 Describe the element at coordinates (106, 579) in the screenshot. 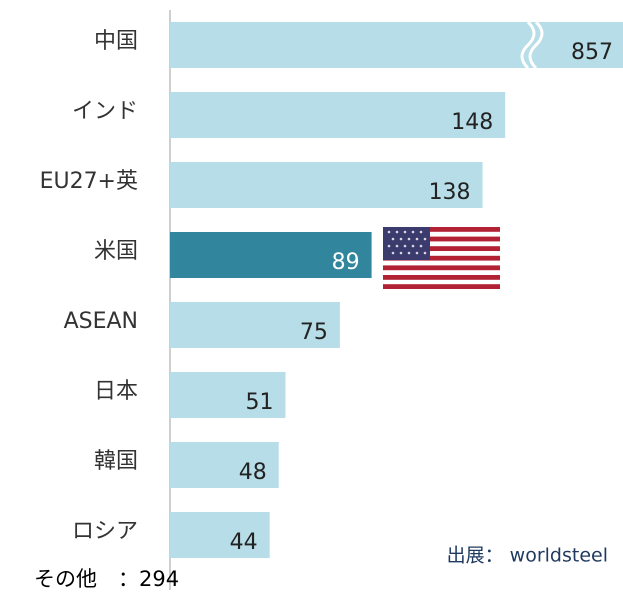

I see `other-note: その他 ：294` at that location.